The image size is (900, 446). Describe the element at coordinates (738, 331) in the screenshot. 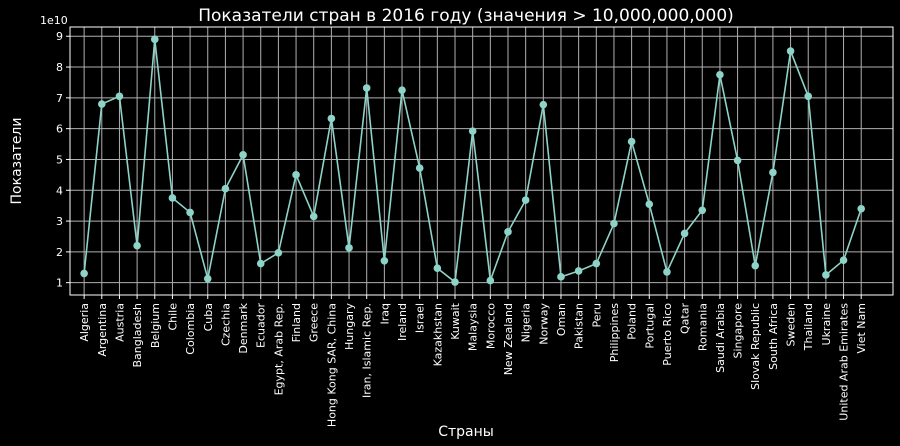

I see `x-tick-label: Singapore` at that location.